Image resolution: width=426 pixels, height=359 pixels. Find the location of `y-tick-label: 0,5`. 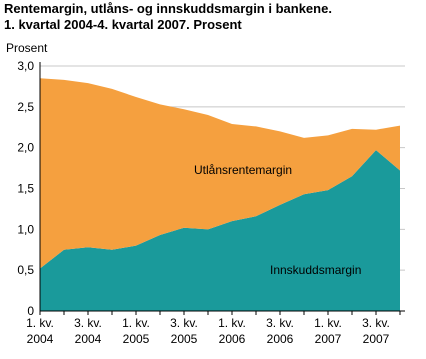

y-tick-label: 0,5 is located at coordinates (25, 270).